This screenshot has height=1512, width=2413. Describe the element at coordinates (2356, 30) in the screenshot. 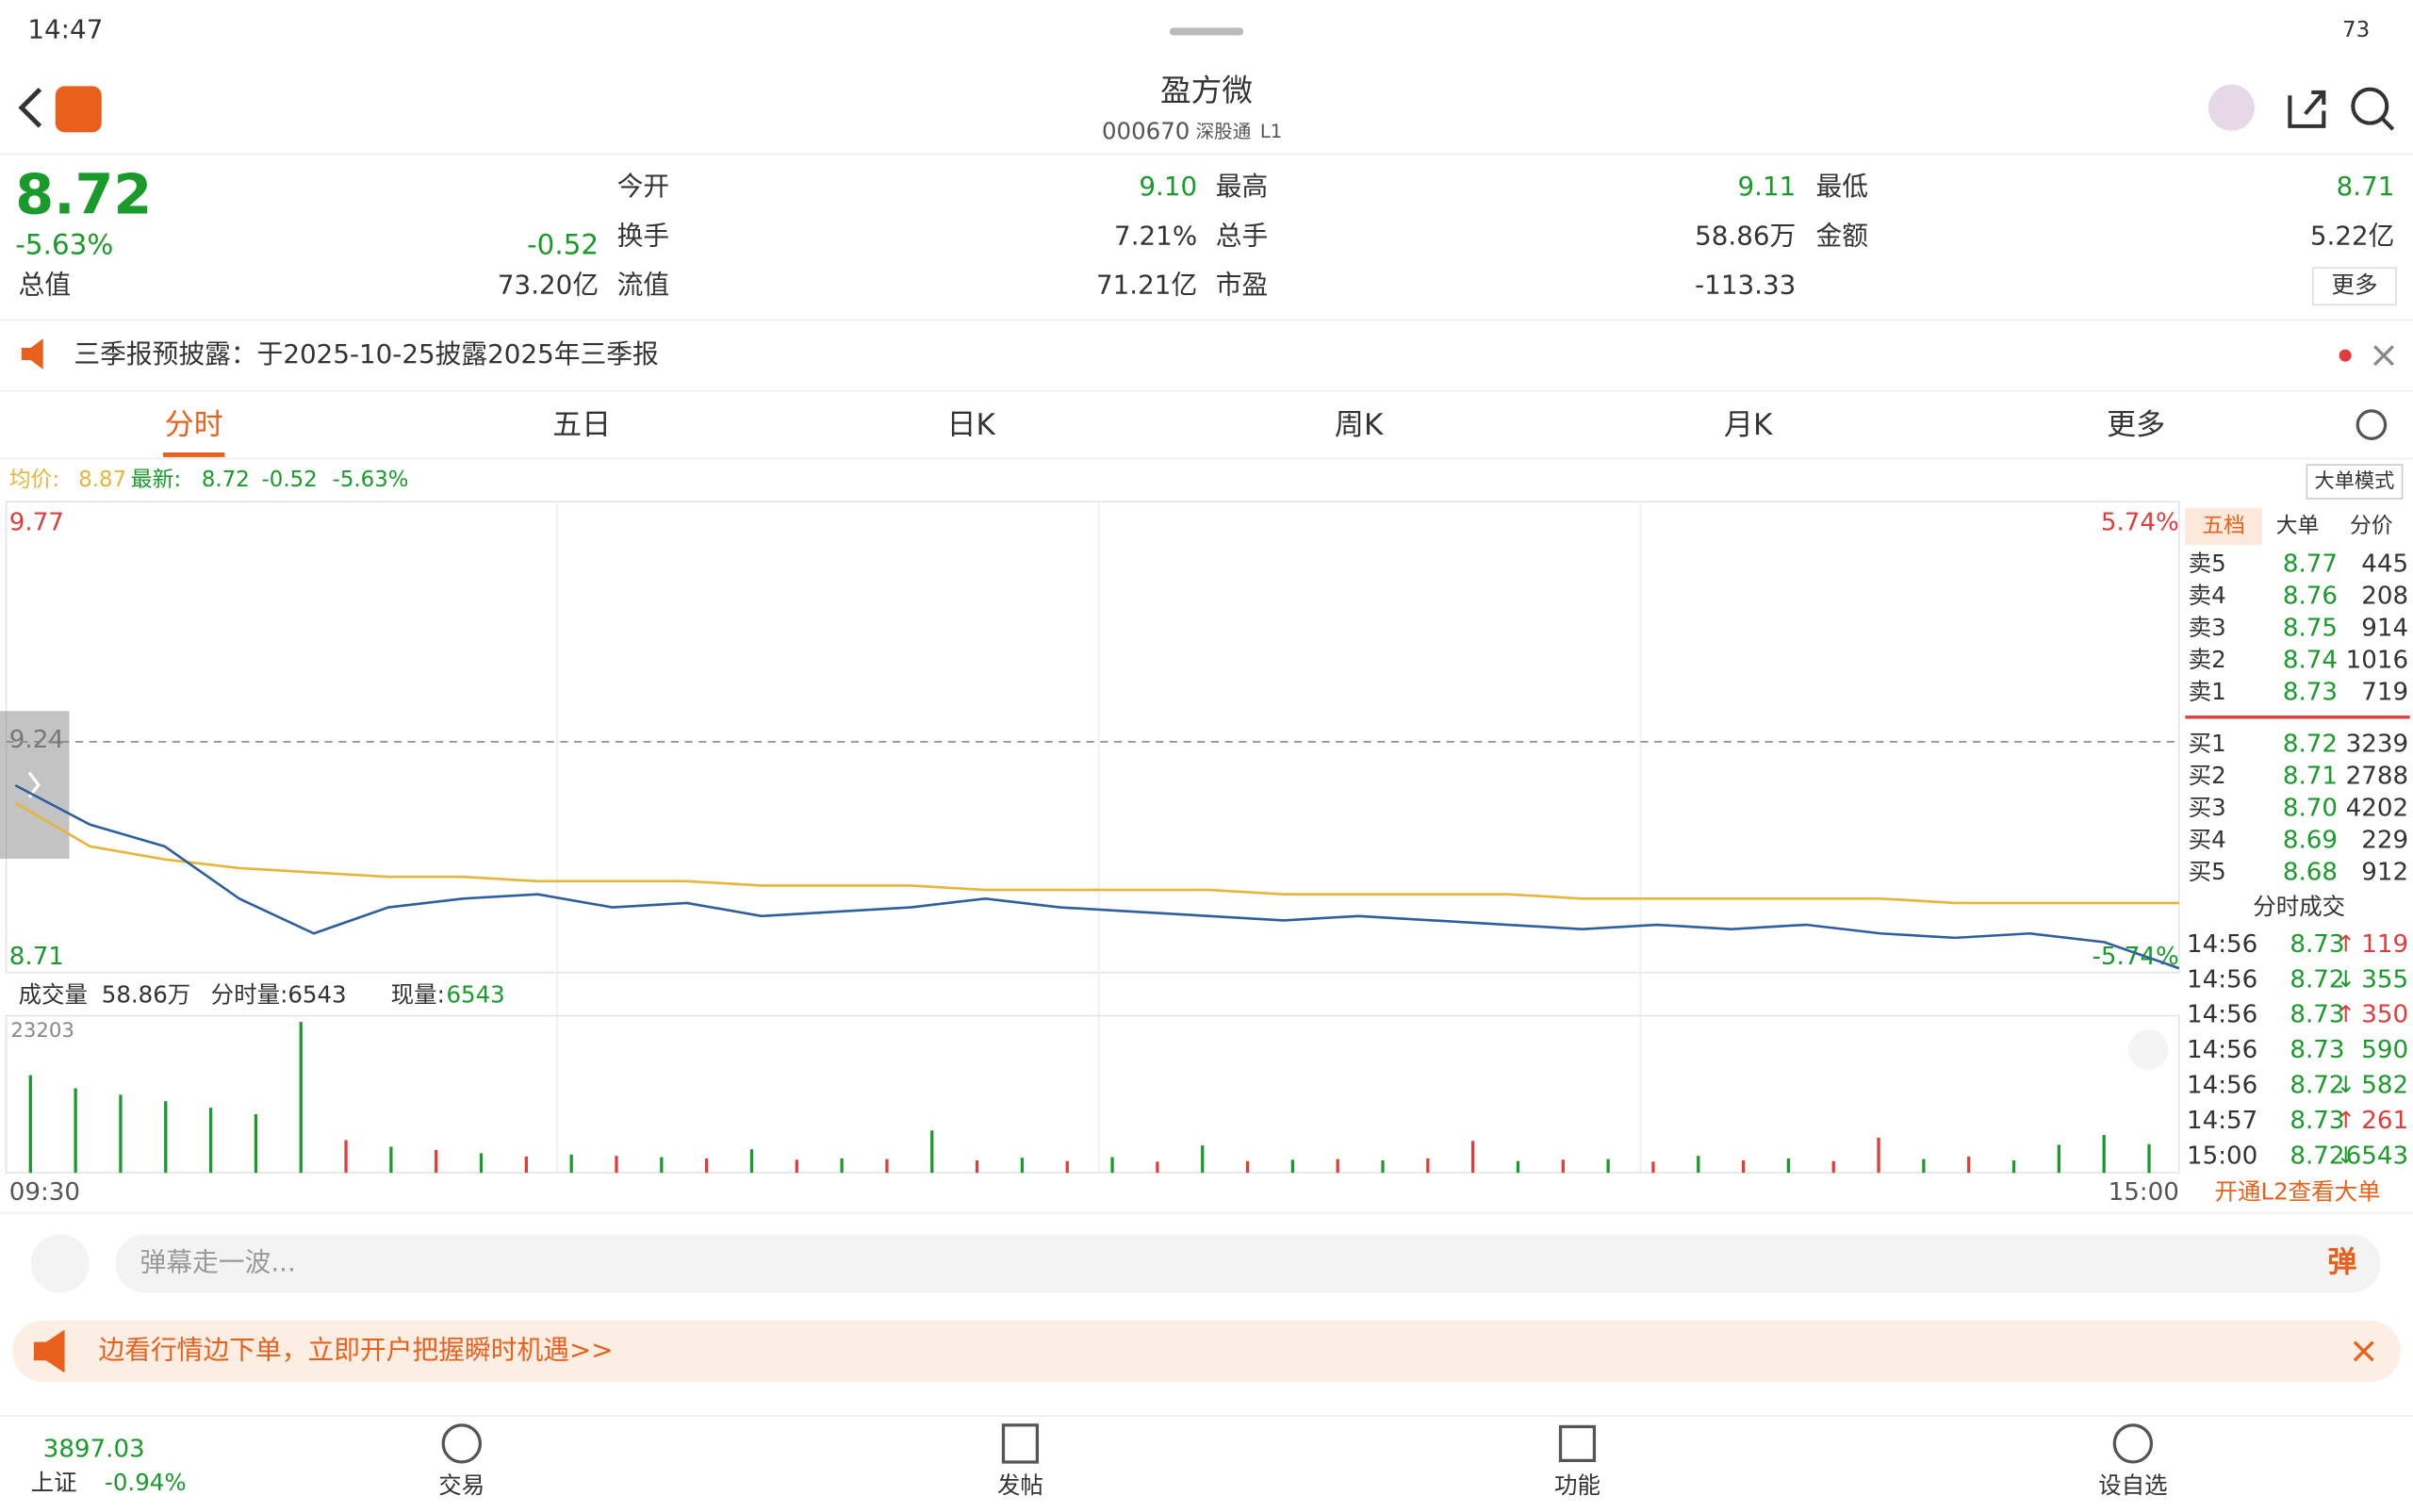

I see `battery: 73` at that location.